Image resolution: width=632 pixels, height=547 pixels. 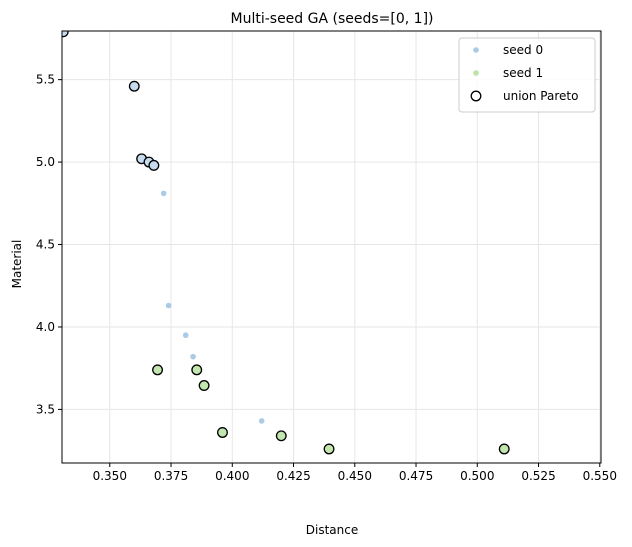 I want to click on x-tick-label: 0.375, so click(x=171, y=476).